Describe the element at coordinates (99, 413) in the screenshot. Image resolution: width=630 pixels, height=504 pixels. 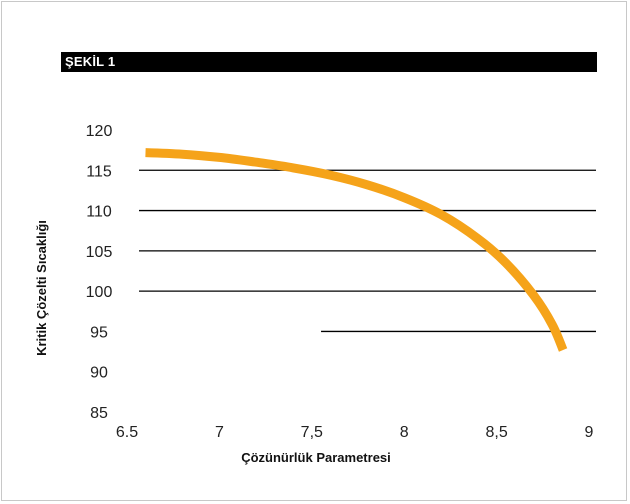
I see `y-tick-label: 85` at that location.